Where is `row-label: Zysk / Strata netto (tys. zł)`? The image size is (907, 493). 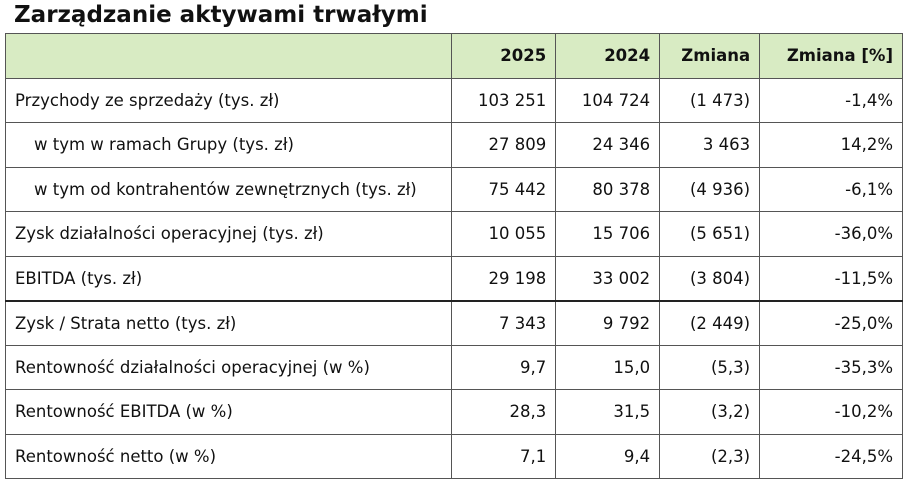
row-label: Zysk / Strata netto (tys. zł) is located at coordinates (228, 322).